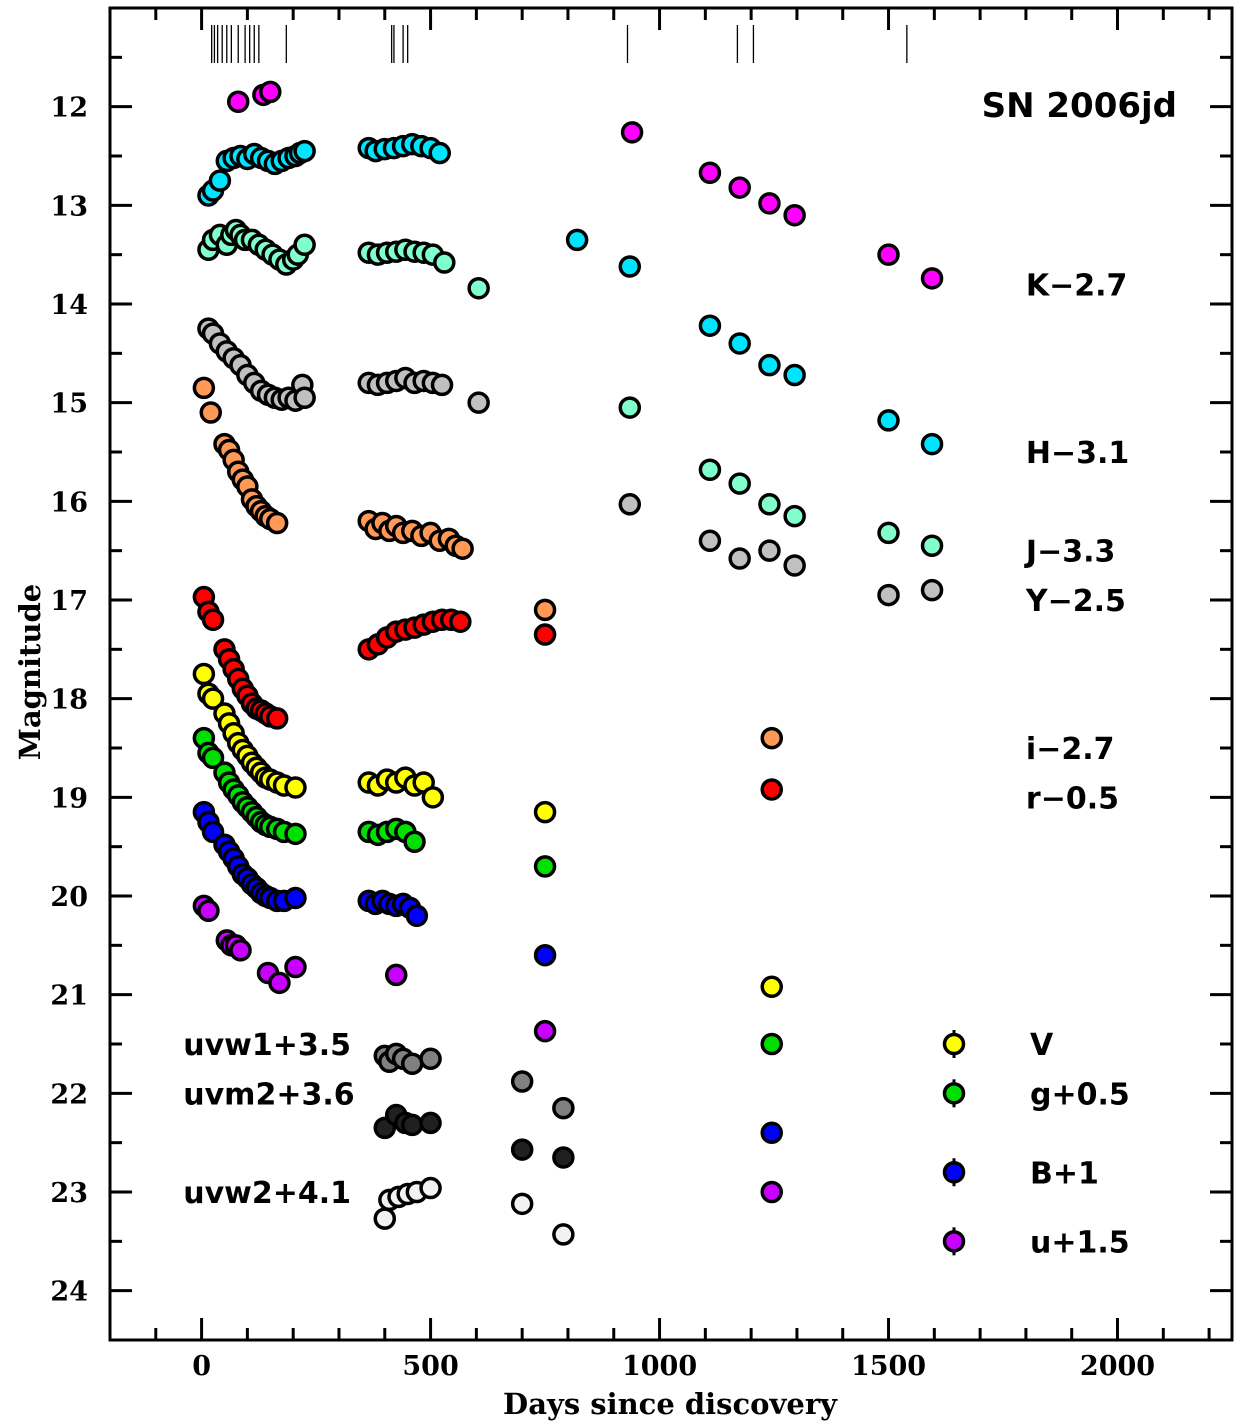 The height and width of the screenshot is (1424, 1241). I want to click on y-tick-label: 21, so click(69, 996).